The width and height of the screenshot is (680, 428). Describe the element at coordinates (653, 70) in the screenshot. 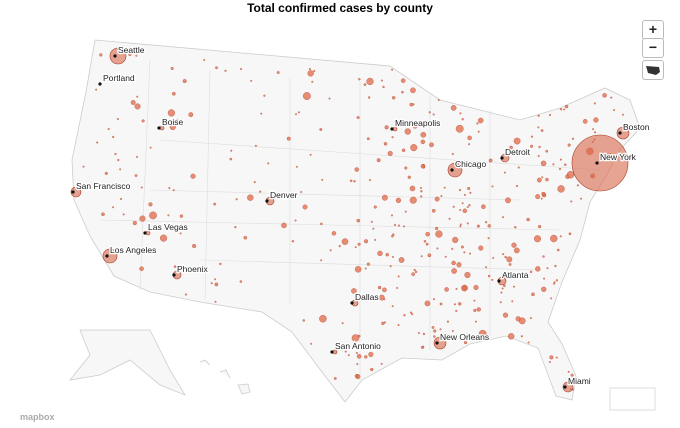

I see `reset-view-button` at that location.